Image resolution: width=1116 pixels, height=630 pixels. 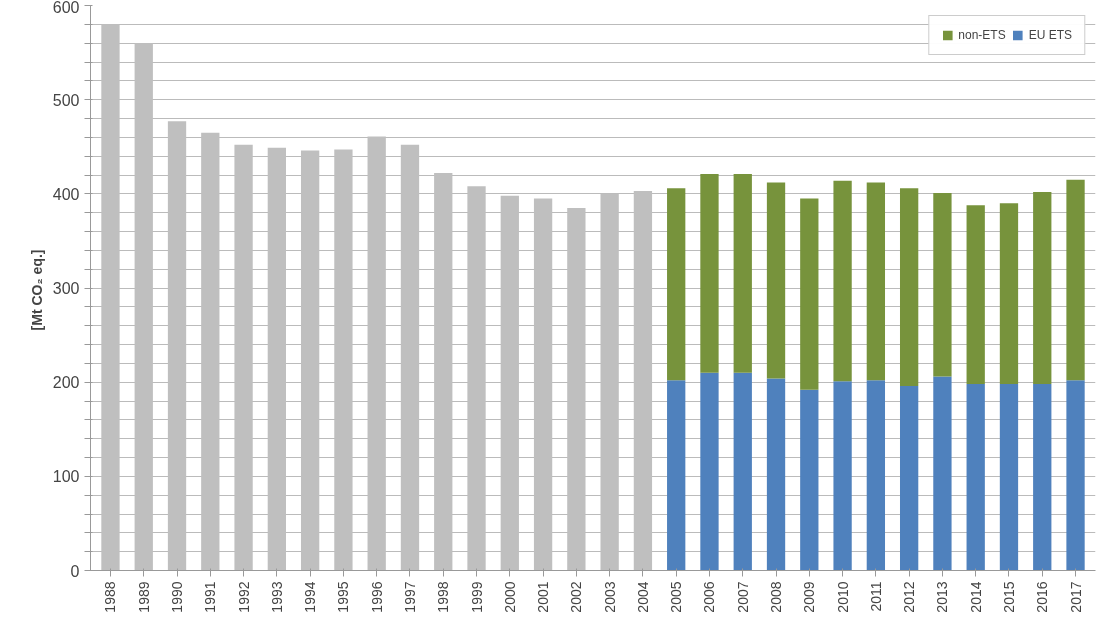 I want to click on x-tick-label: 2003, so click(x=609, y=597).